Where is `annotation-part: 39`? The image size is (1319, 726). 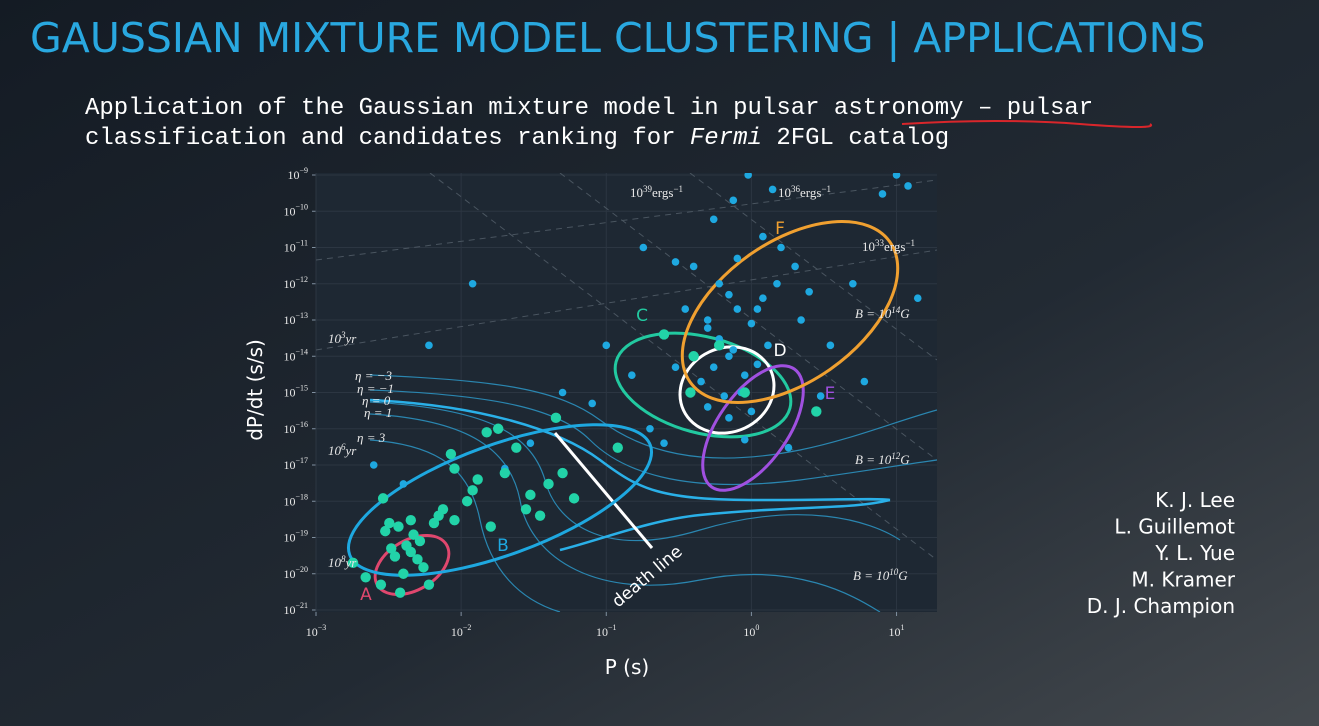
annotation-part: 39 is located at coordinates (648, 189).